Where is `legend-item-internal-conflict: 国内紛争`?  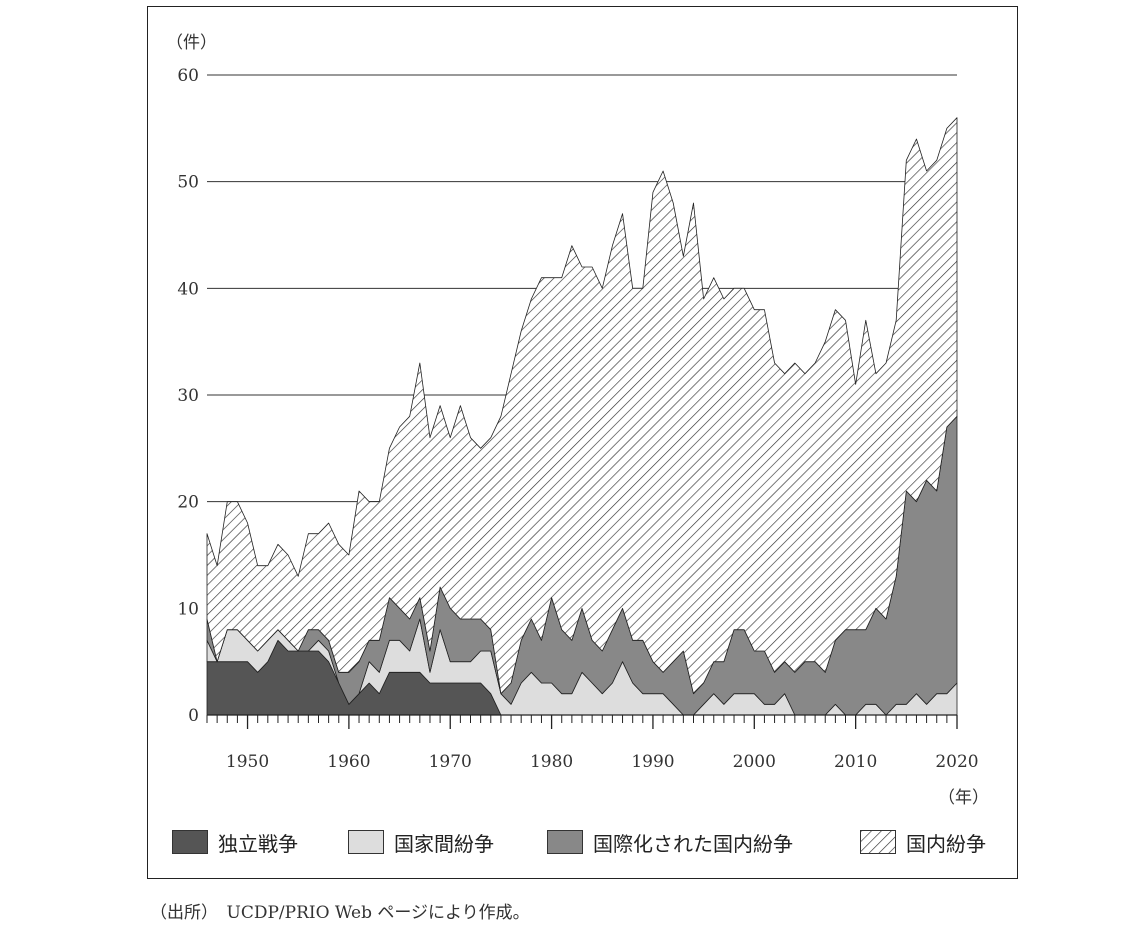 legend-item-internal-conflict: 国内紛争 is located at coordinates (923, 842).